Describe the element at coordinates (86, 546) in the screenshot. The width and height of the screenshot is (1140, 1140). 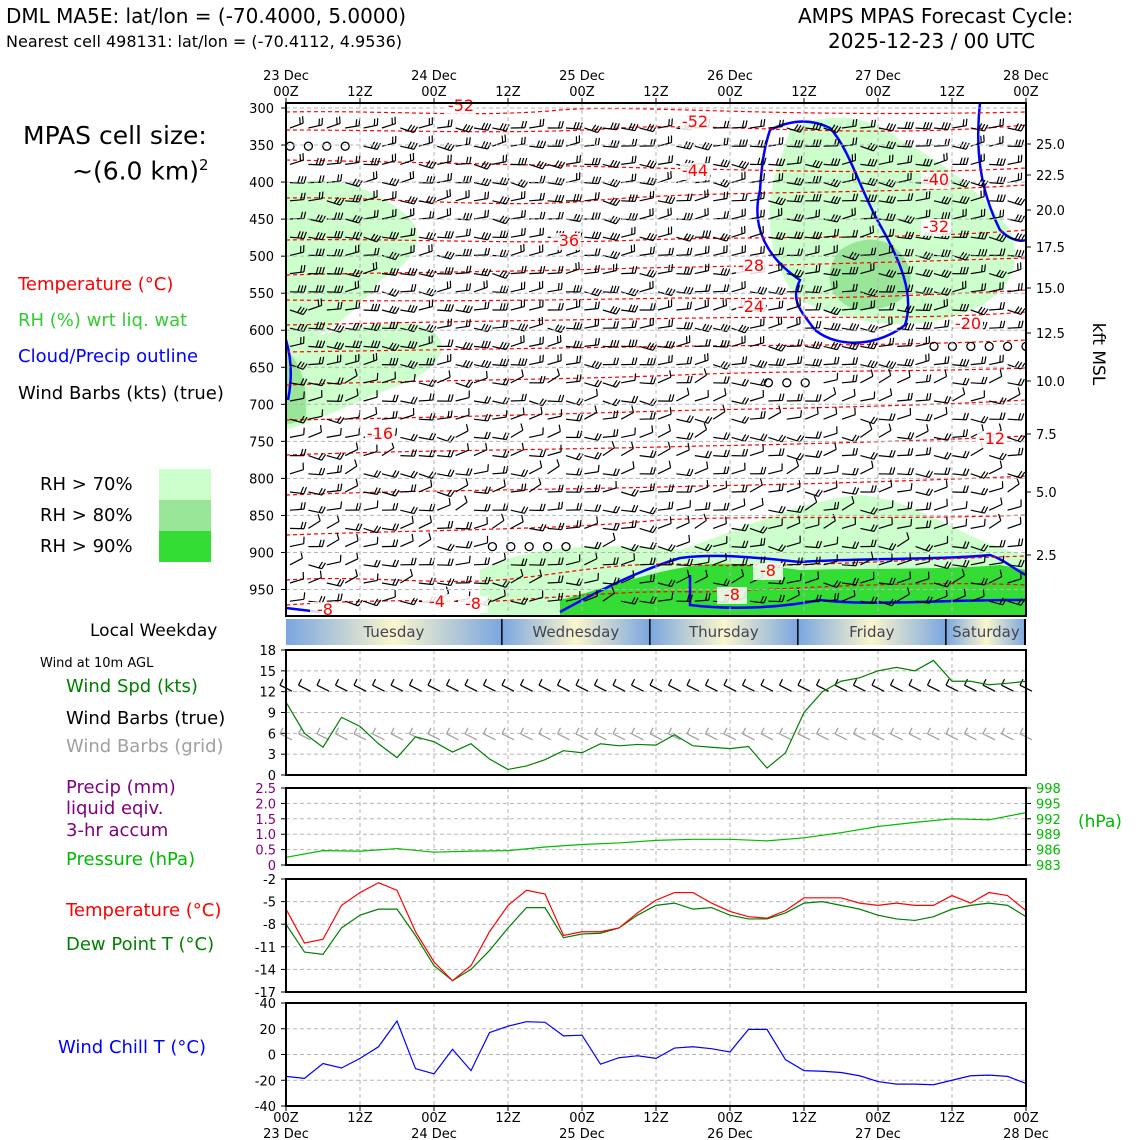
I see `rh90-label: RH > 90%` at that location.